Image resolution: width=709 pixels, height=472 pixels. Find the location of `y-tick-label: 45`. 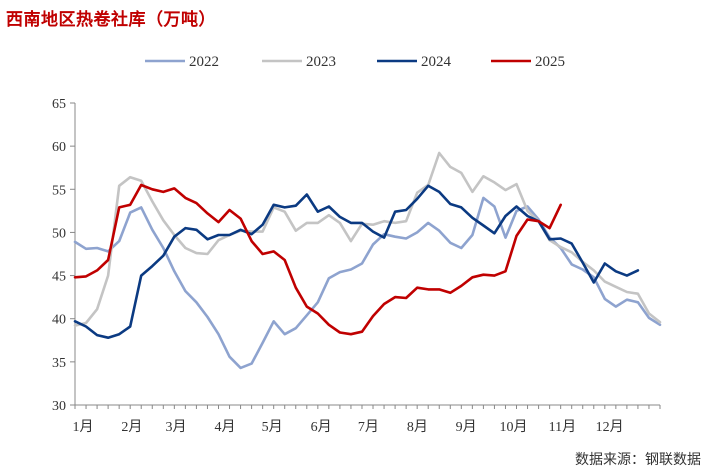

y-tick-label: 45 is located at coordinates (59, 277).